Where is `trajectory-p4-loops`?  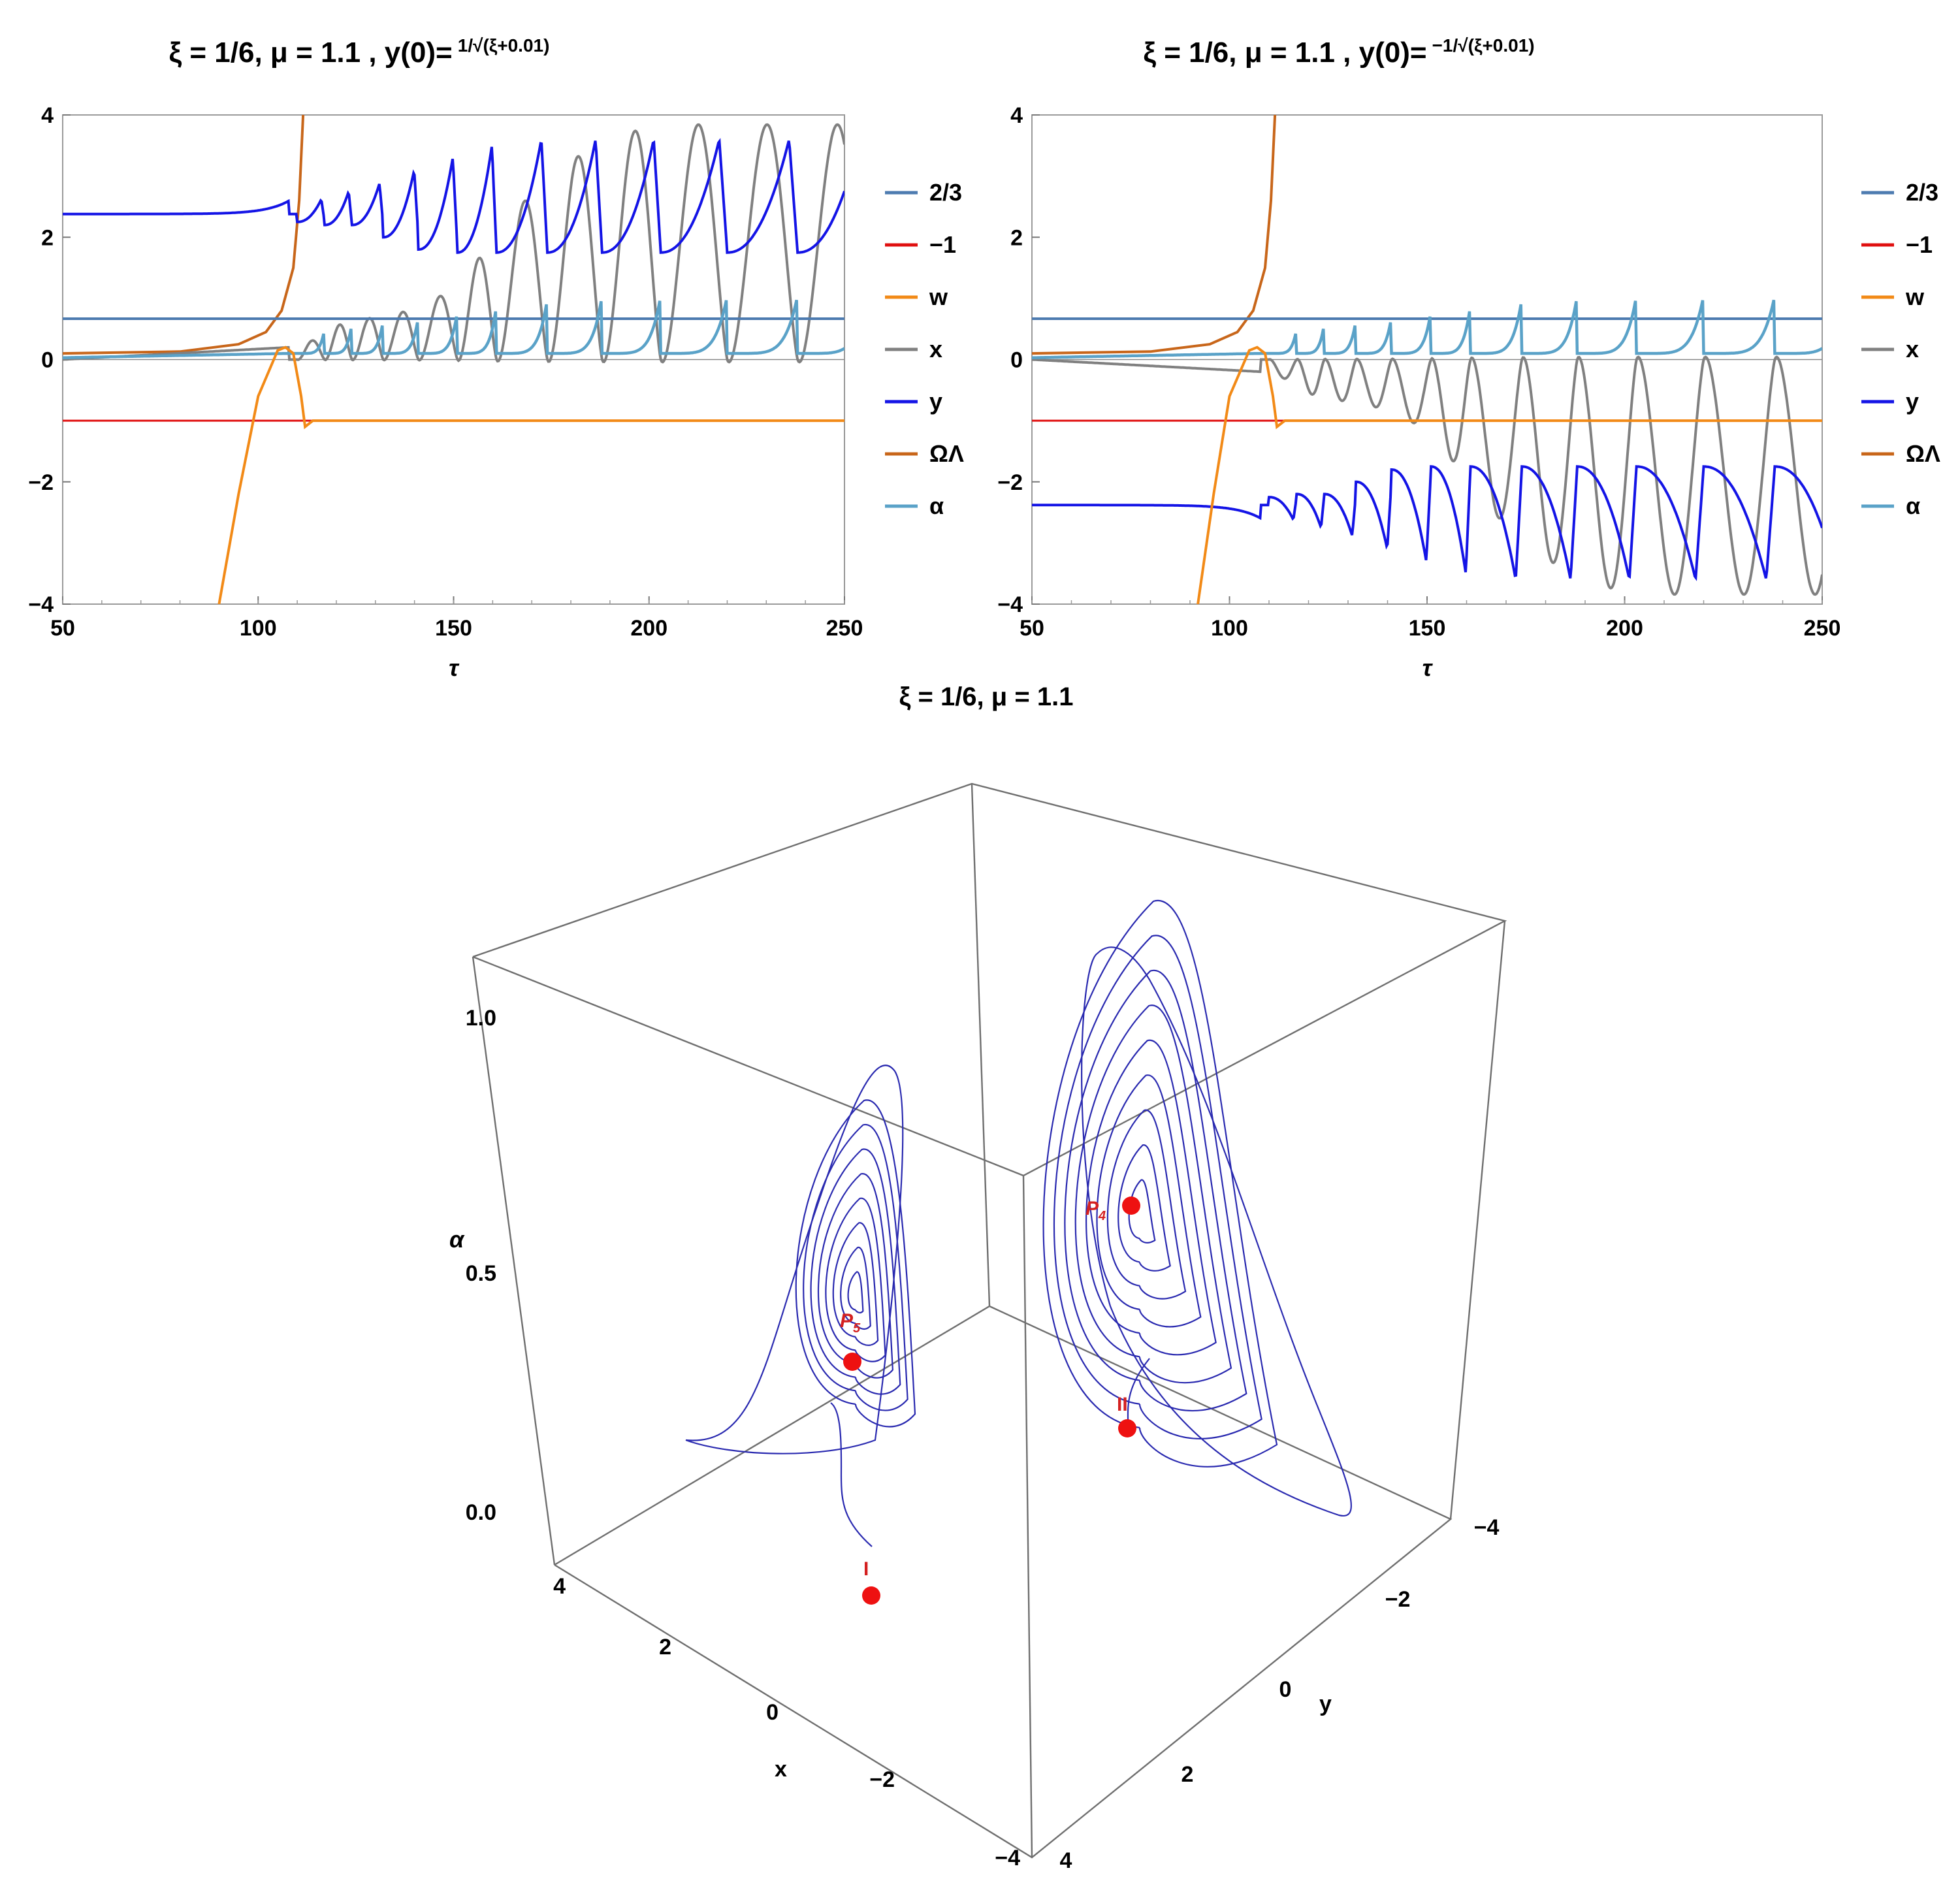 trajectory-p4-loops is located at coordinates (1197, 1208).